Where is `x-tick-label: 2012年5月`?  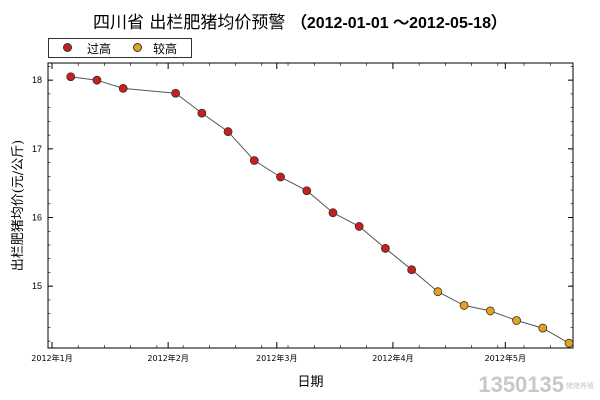
x-tick-label: 2012年5月 is located at coordinates (505, 358).